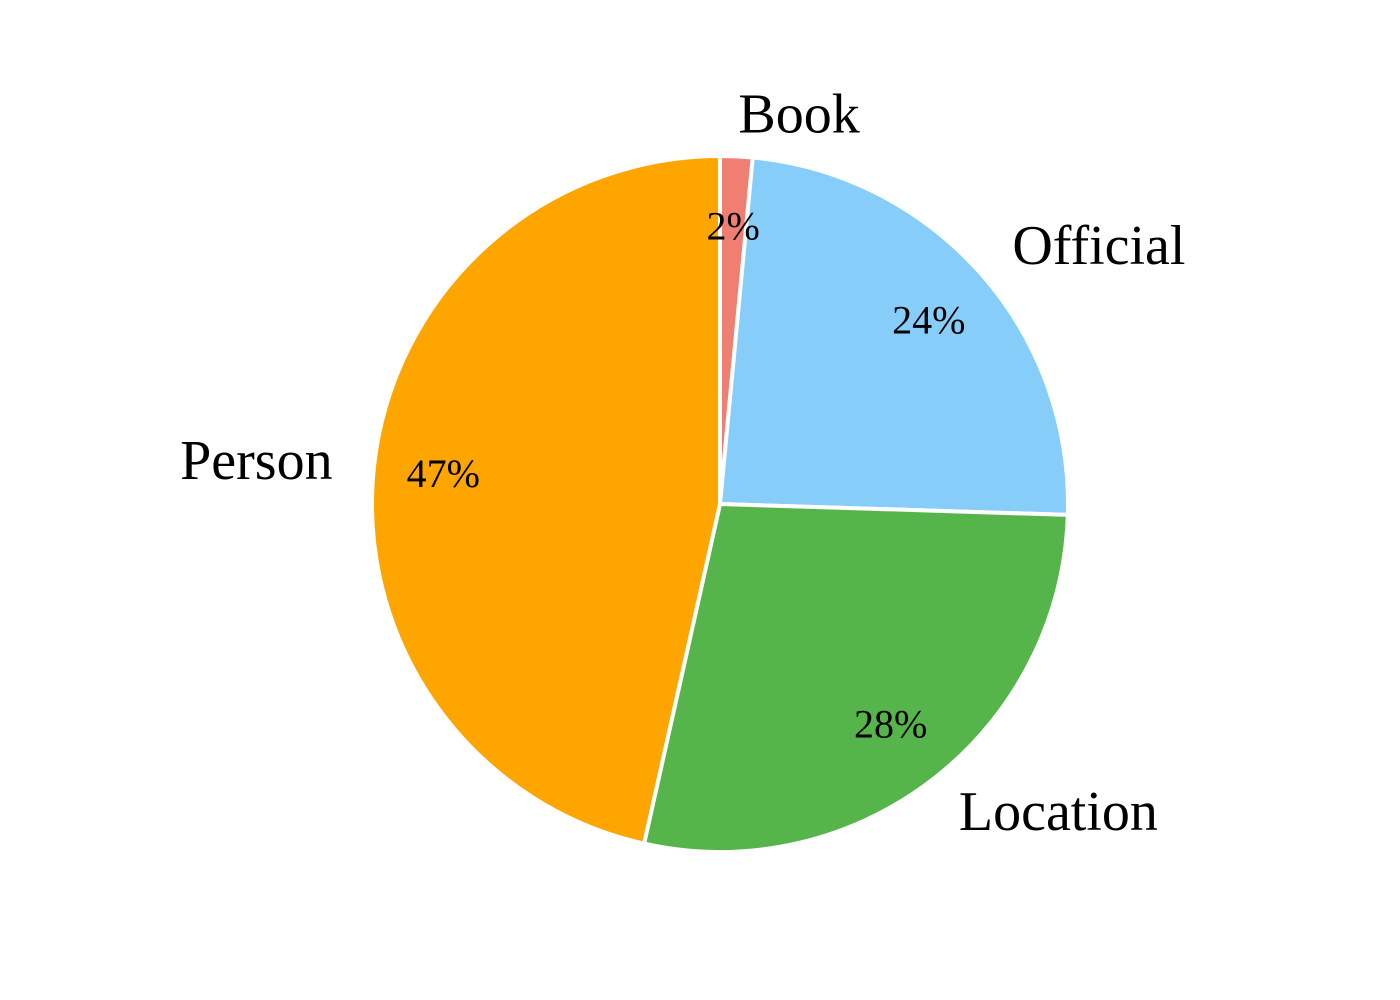 The height and width of the screenshot is (1000, 1400). What do you see at coordinates (443, 473) in the screenshot?
I see `percent-label-person: 47%` at bounding box center [443, 473].